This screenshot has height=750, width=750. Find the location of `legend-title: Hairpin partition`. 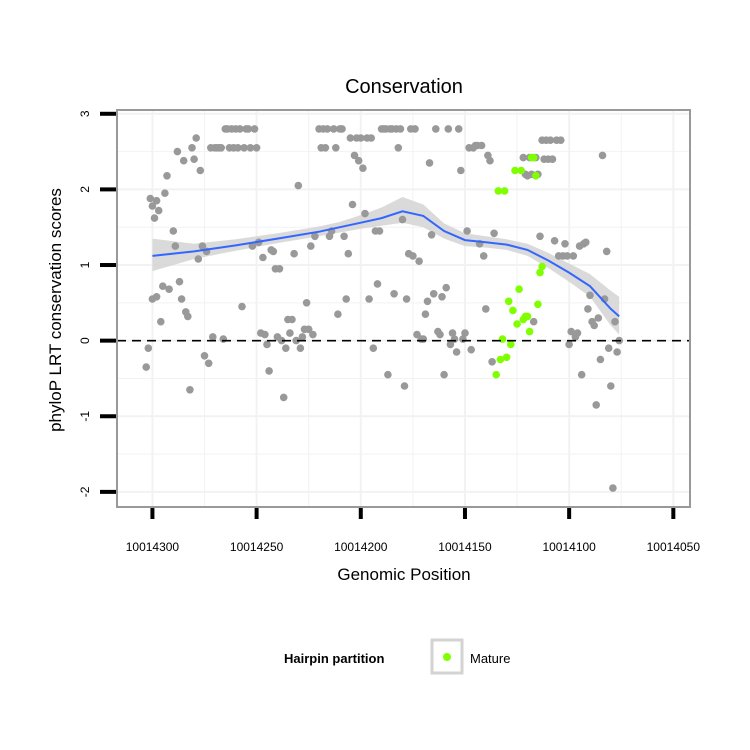

legend-title: Hairpin partition is located at coordinates (334, 658).